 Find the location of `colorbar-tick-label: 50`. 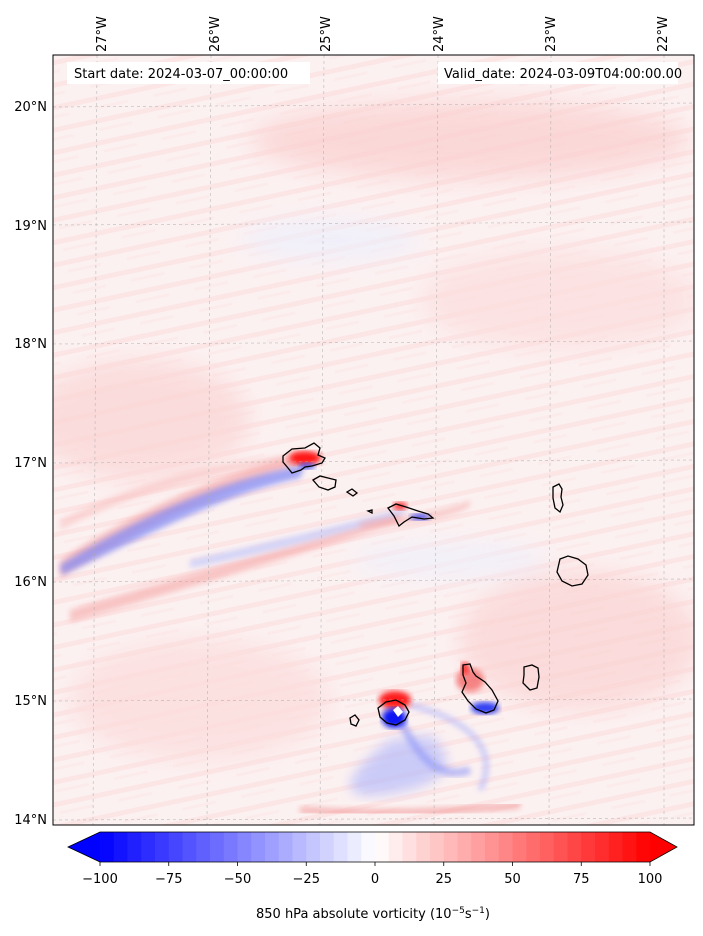

colorbar-tick-label: 50 is located at coordinates (512, 879).